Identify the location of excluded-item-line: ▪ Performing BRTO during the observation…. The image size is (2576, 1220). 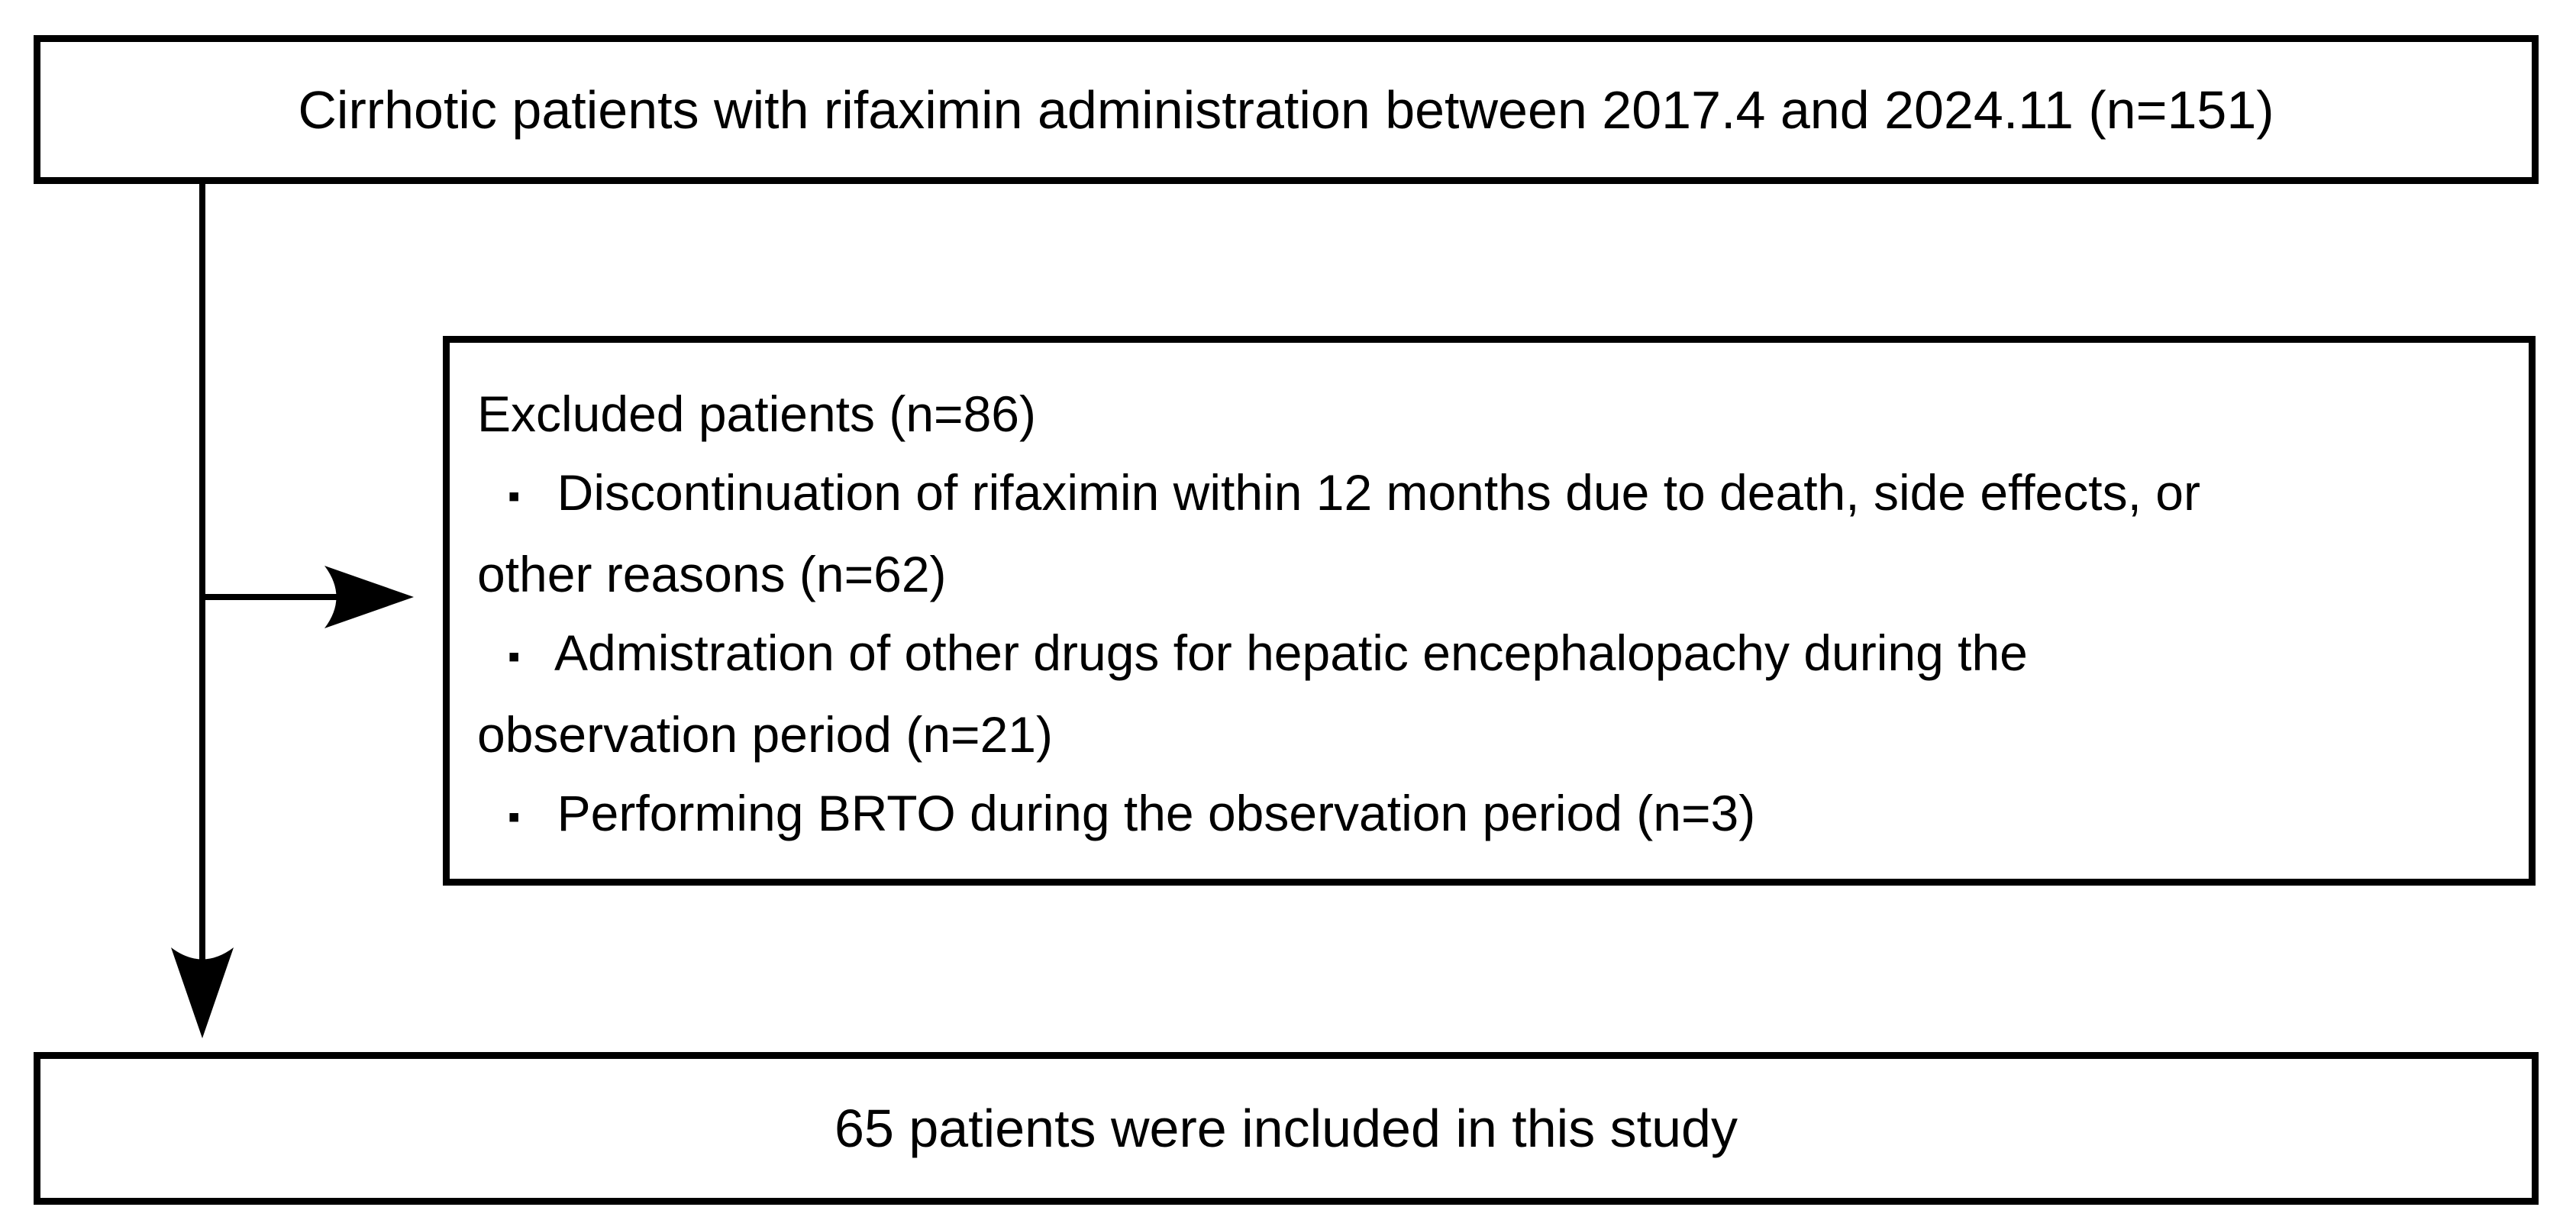
(1492, 815).